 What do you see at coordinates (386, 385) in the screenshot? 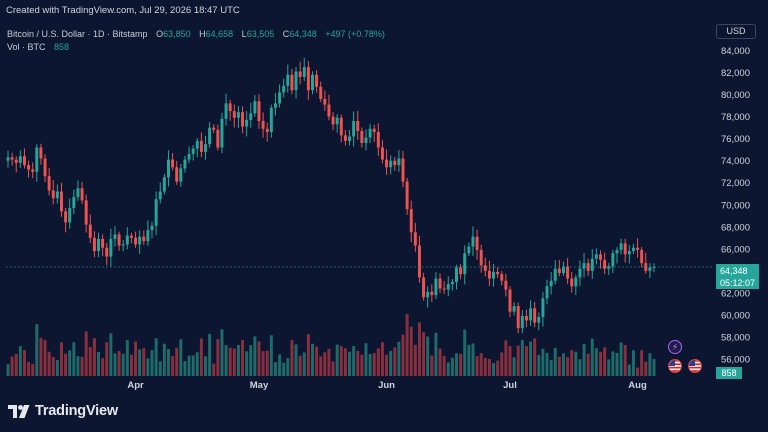
I see `x-tick-label: Jun` at bounding box center [386, 385].